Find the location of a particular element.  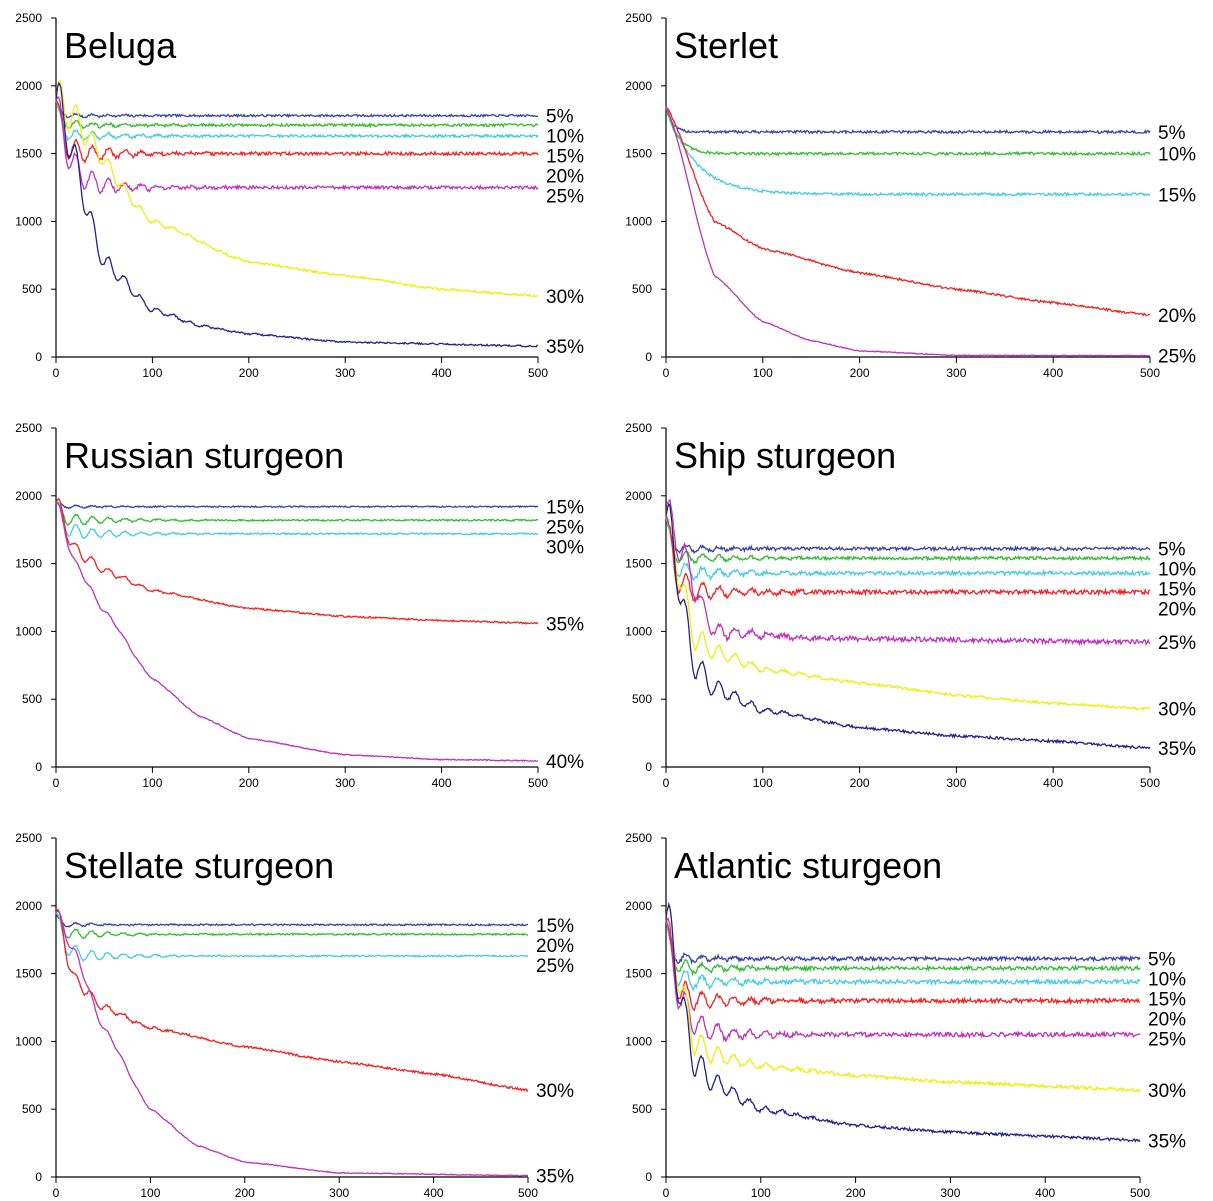

panel-title: Atlantic sturgeon is located at coordinates (808, 865).